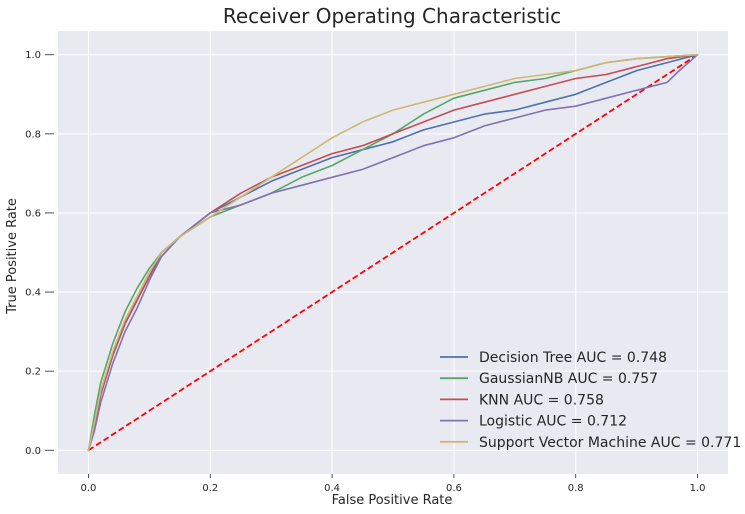 This screenshot has width=745, height=514. Describe the element at coordinates (33, 451) in the screenshot. I see `y-tick-label: 0.0` at that location.